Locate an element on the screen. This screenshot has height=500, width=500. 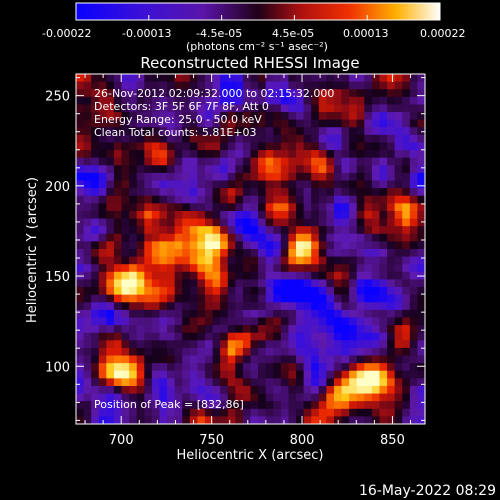
colorbar-tick-label: 4.5e-05 is located at coordinates (293, 33).